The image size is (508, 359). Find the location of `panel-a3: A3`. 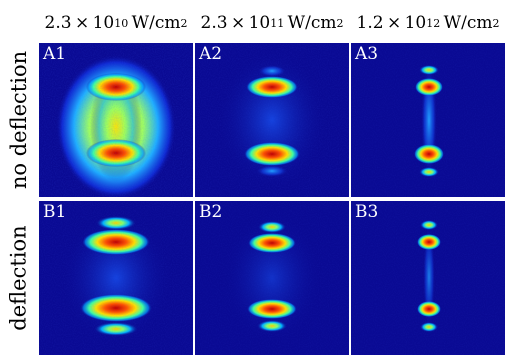

panel-a3: A3 is located at coordinates (428, 120).